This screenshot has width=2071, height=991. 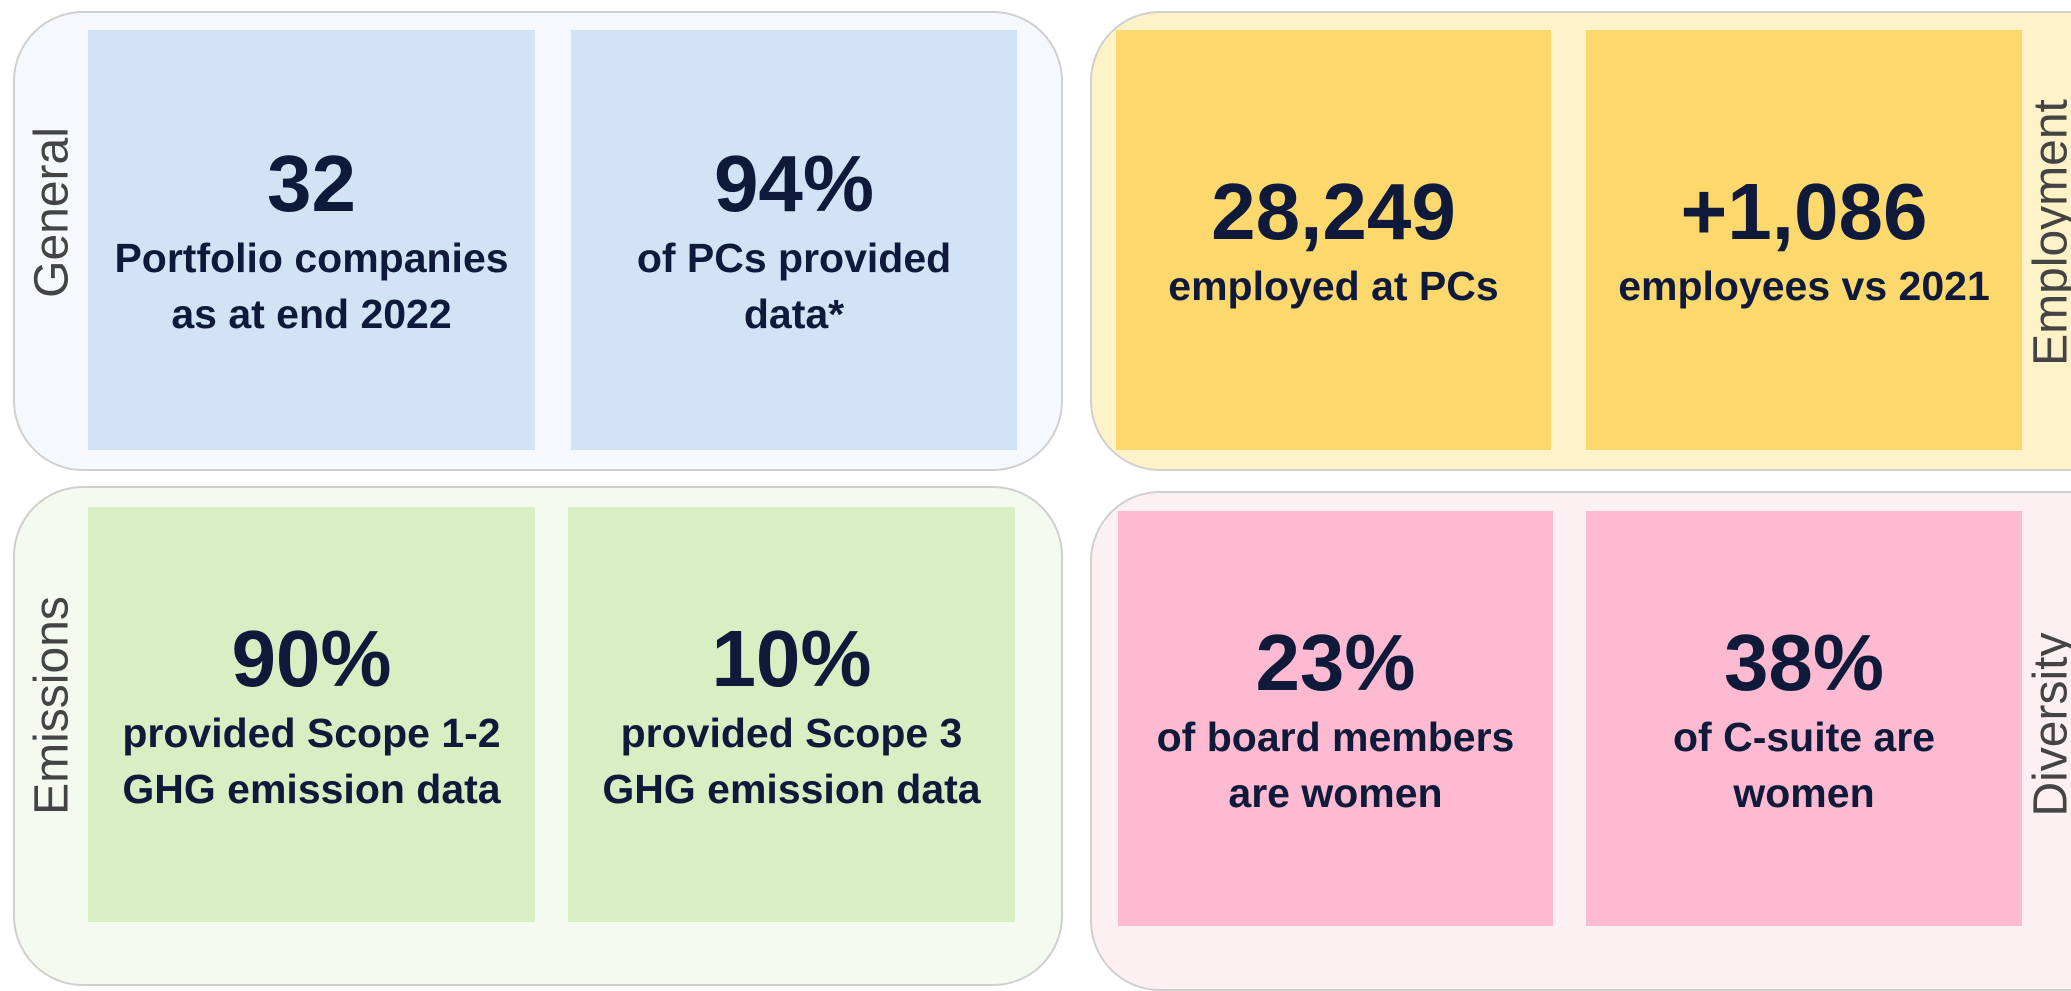 I want to click on stat-description: provided Scope 3, so click(x=792, y=733).